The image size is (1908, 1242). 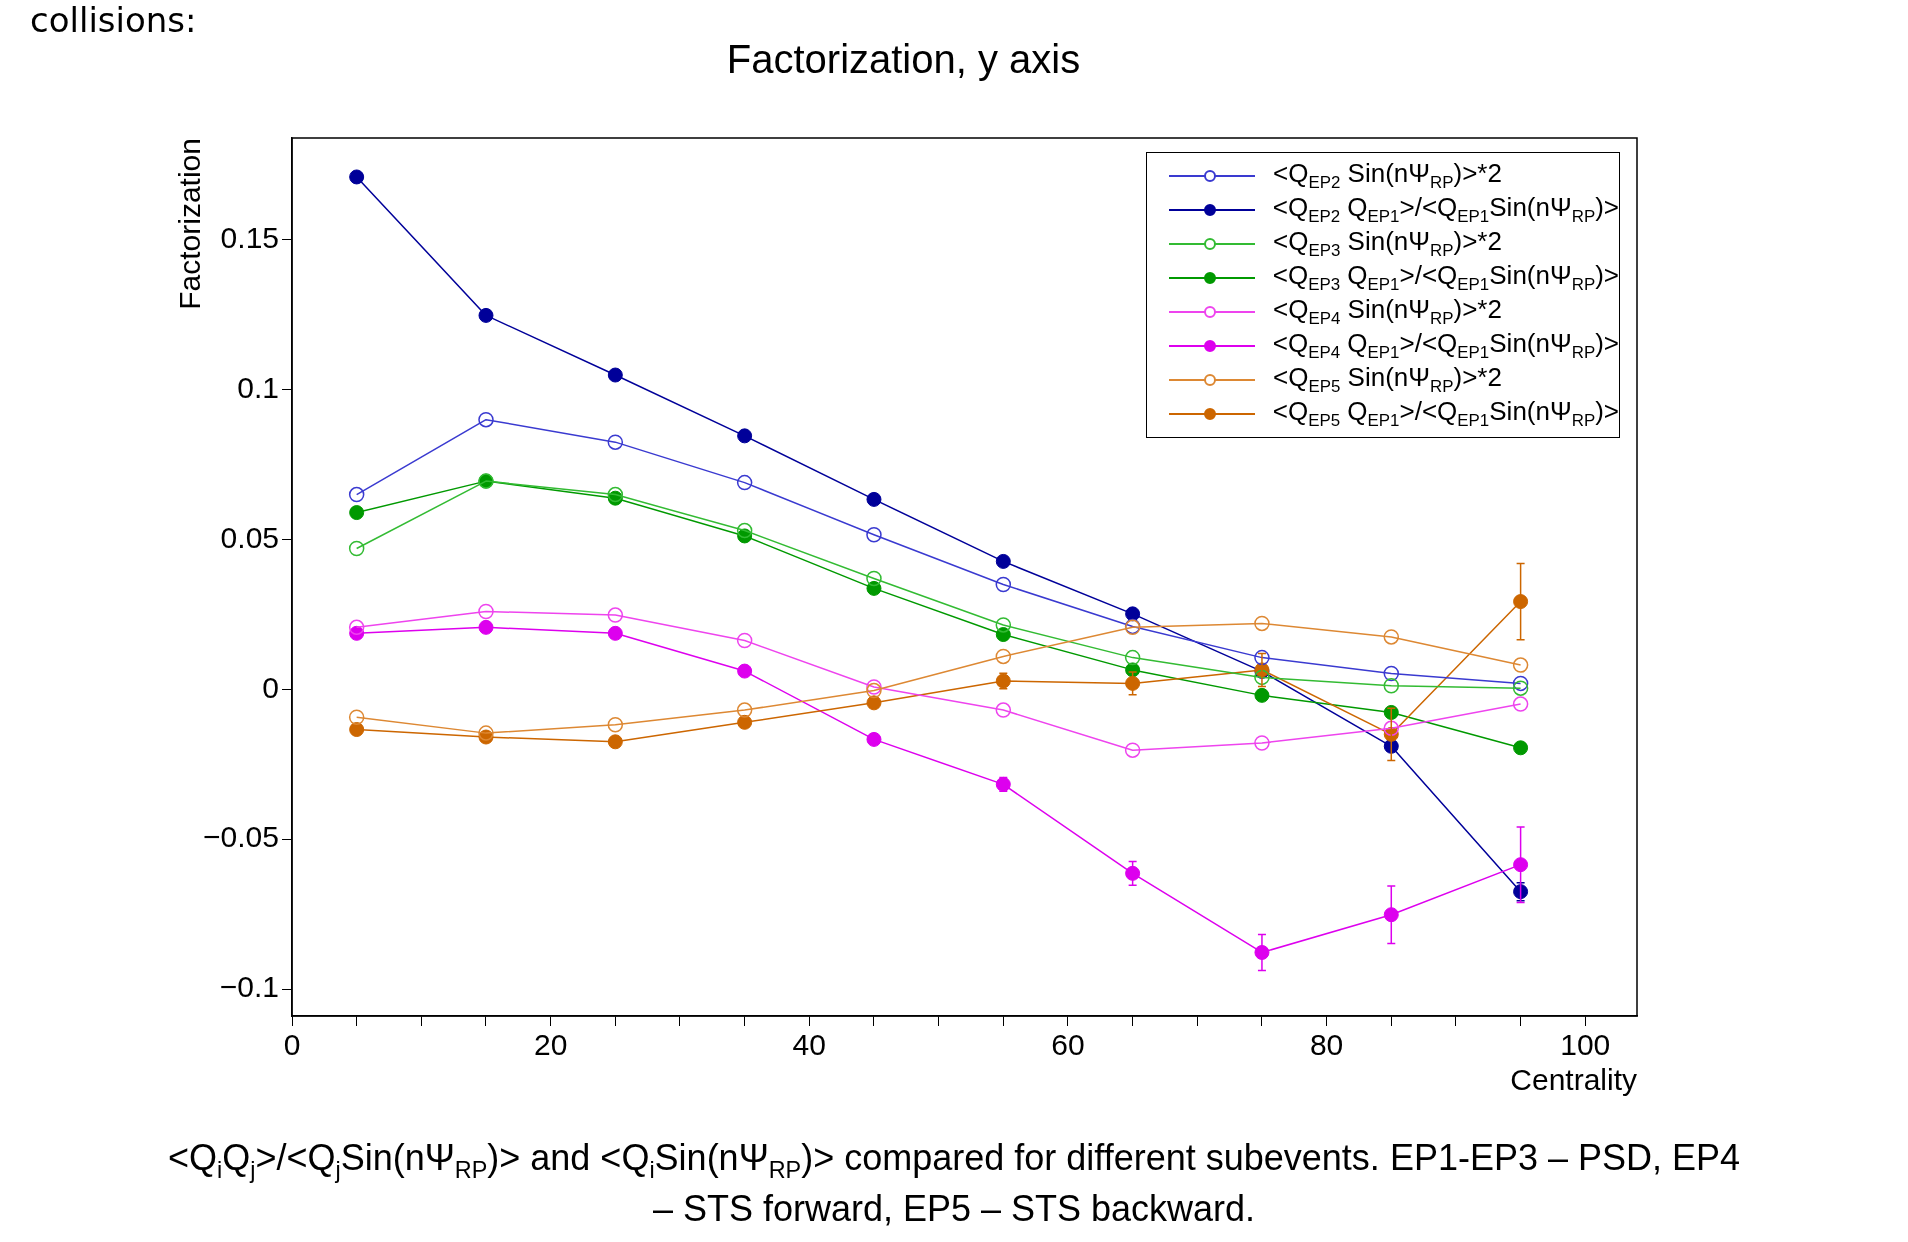 I want to click on y-tick-label: 0.15, so click(x=249, y=238).